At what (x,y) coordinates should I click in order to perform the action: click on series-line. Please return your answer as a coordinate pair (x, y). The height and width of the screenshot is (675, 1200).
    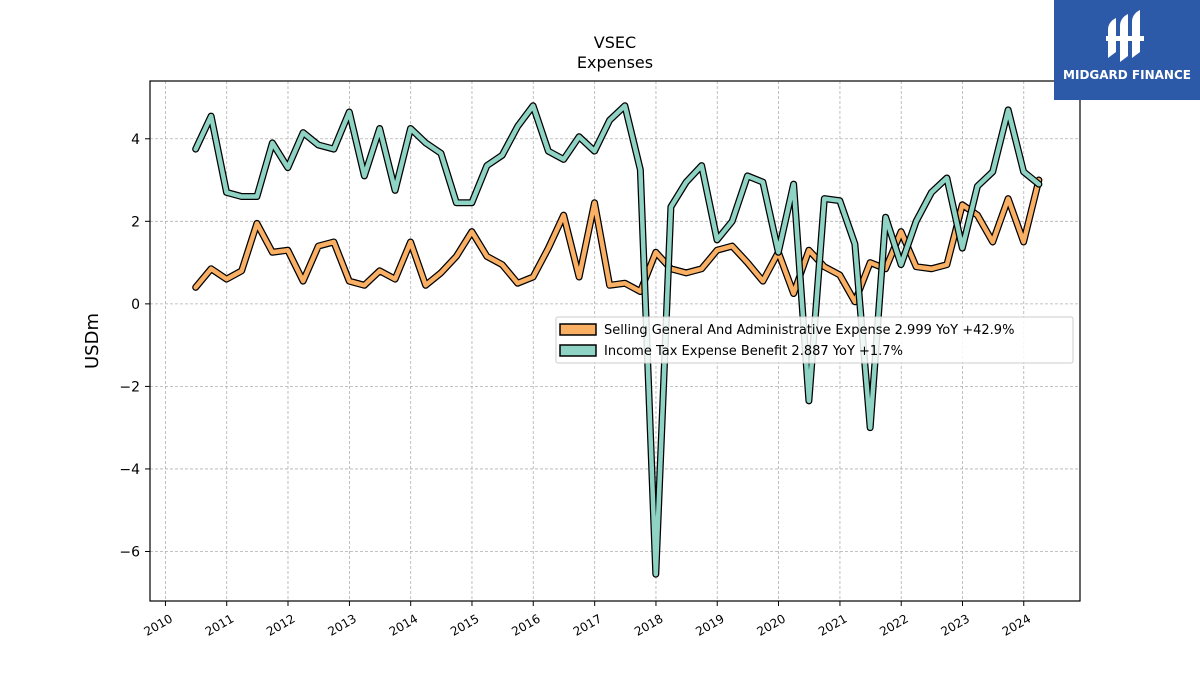
    Looking at the image, I should click on (617, 241).